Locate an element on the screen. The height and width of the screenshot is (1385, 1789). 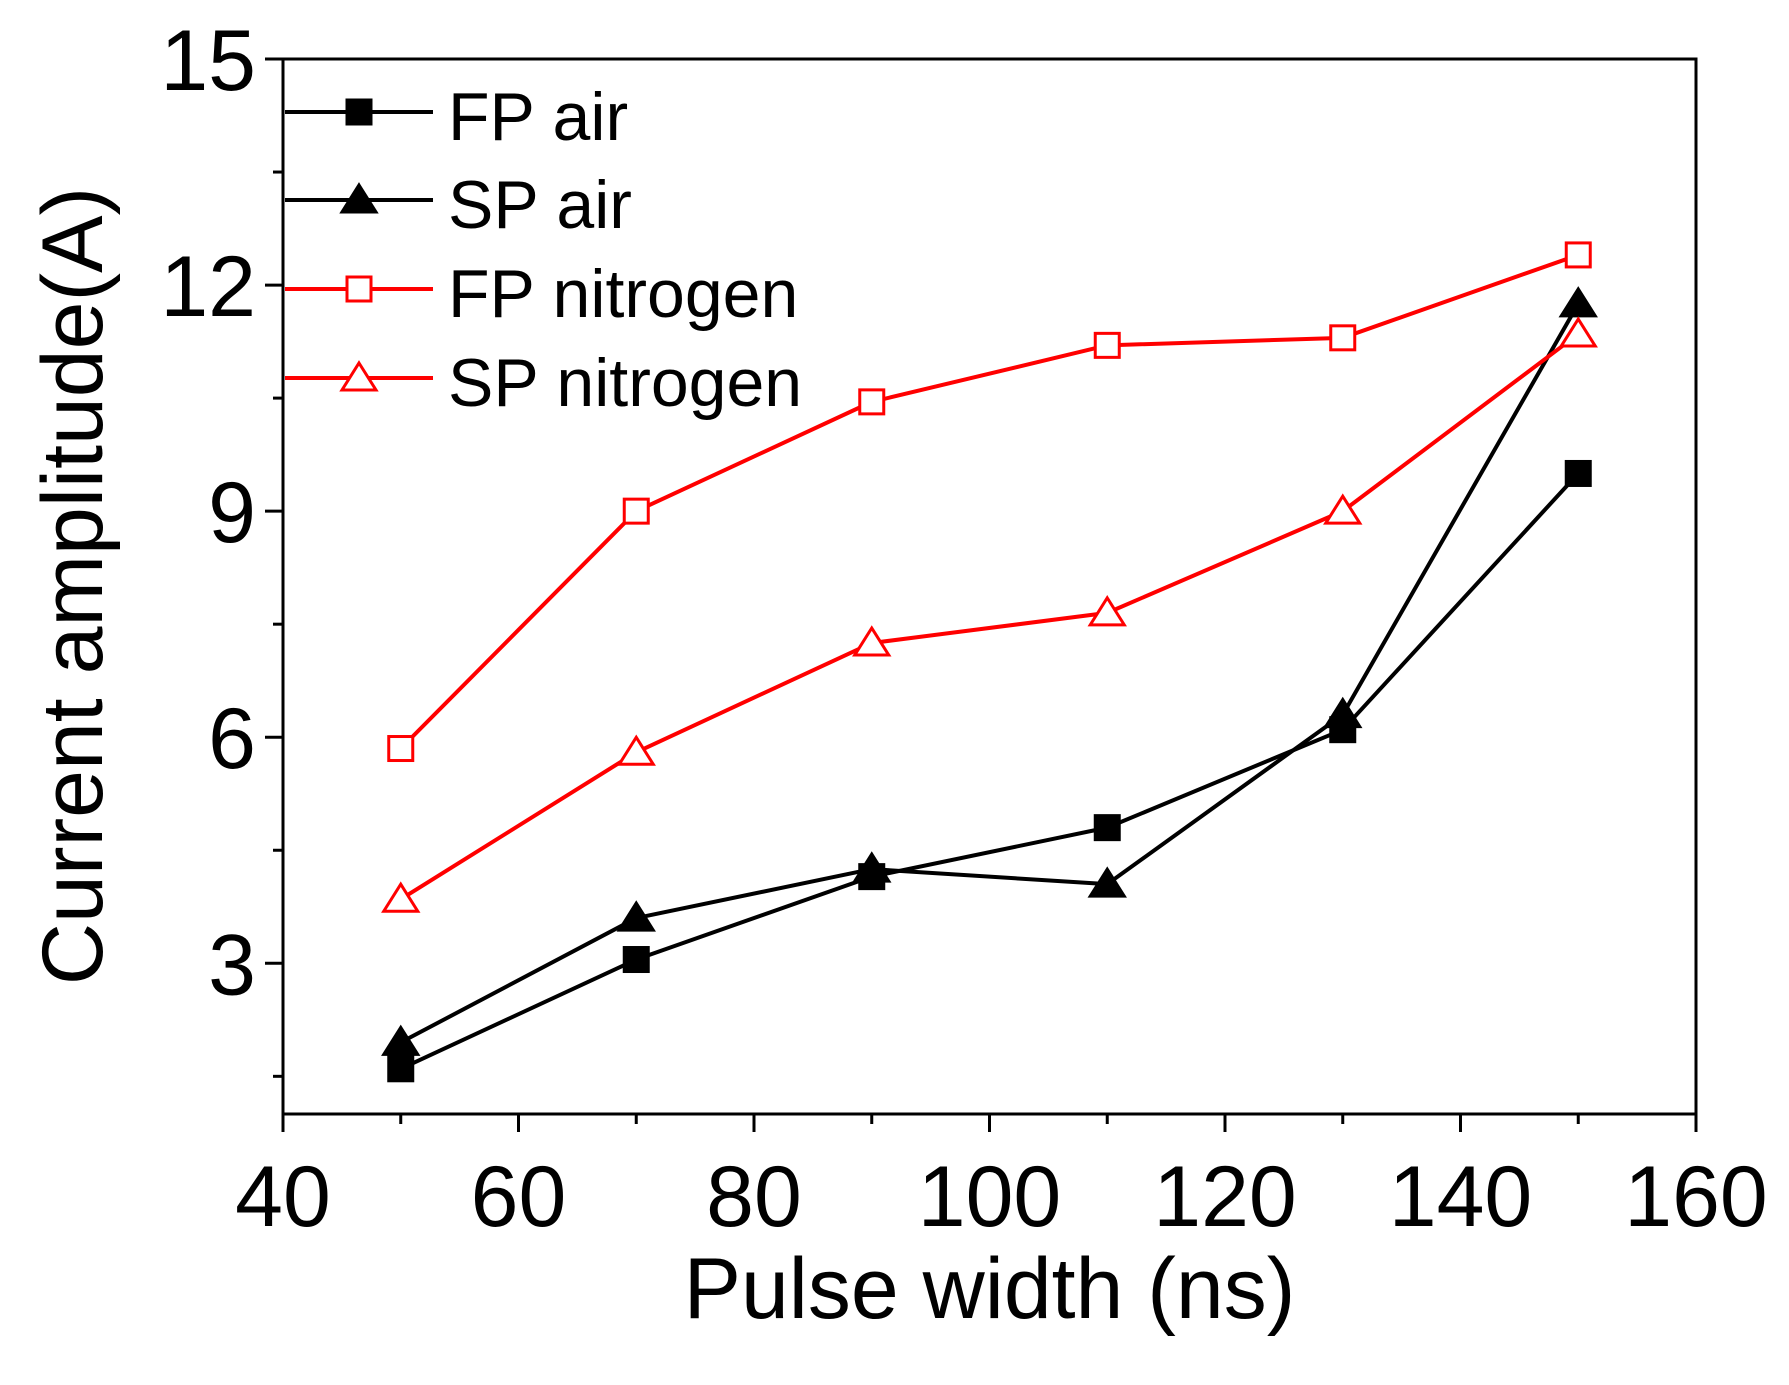
legend-label-fp-air: FP air is located at coordinates (538, 117).